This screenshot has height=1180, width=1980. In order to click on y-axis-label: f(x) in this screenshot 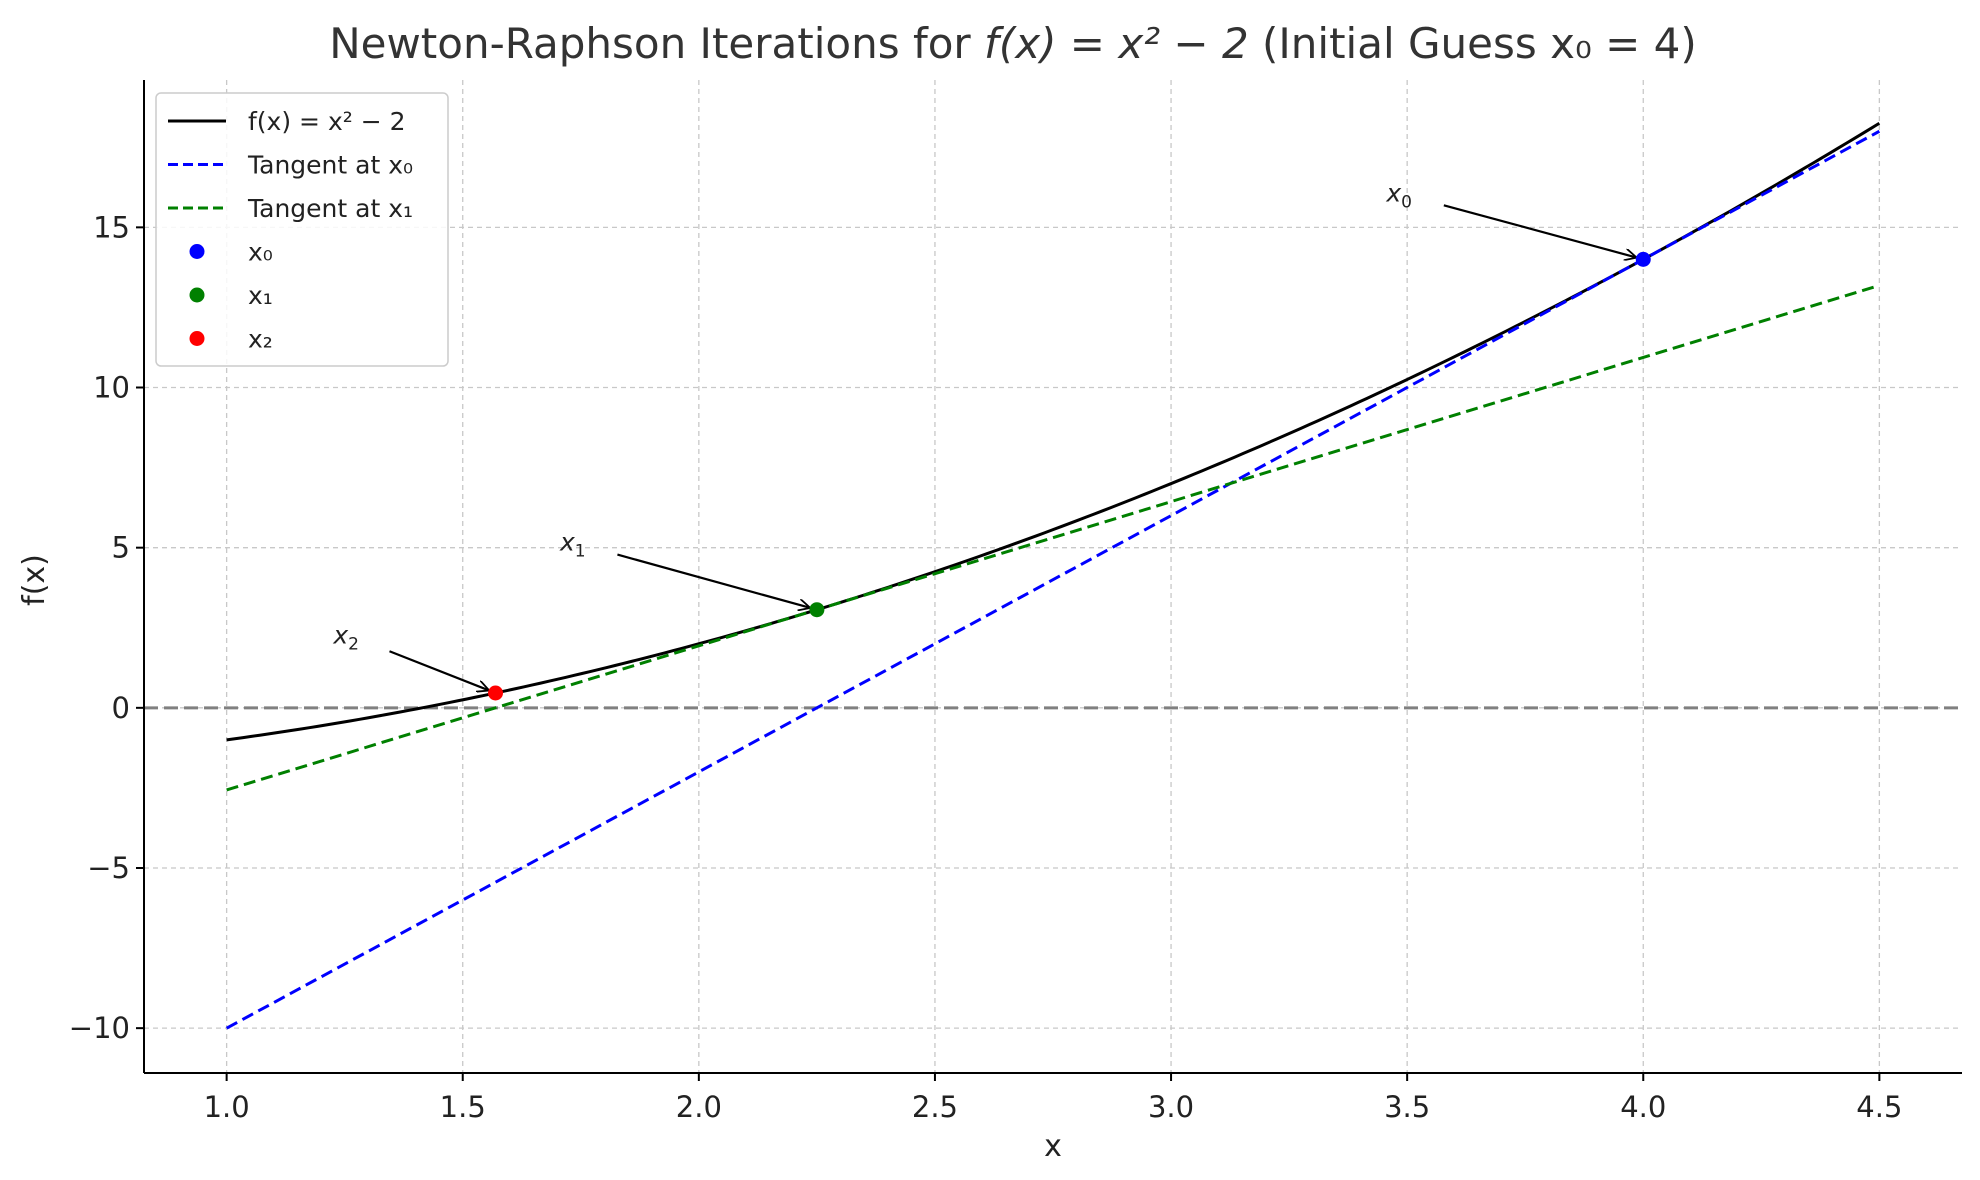, I will do `click(34, 580)`.